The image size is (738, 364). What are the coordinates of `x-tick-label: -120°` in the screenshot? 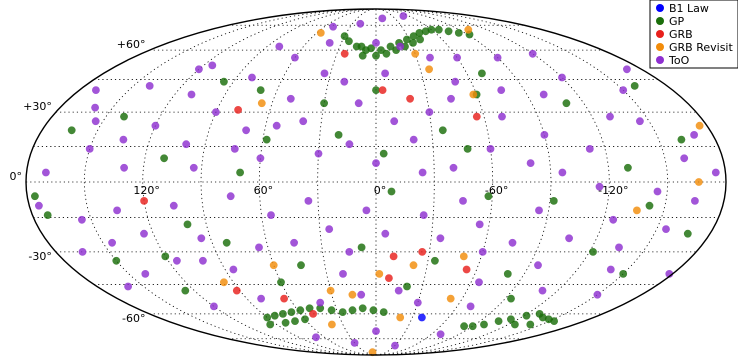 It's located at (613, 190).